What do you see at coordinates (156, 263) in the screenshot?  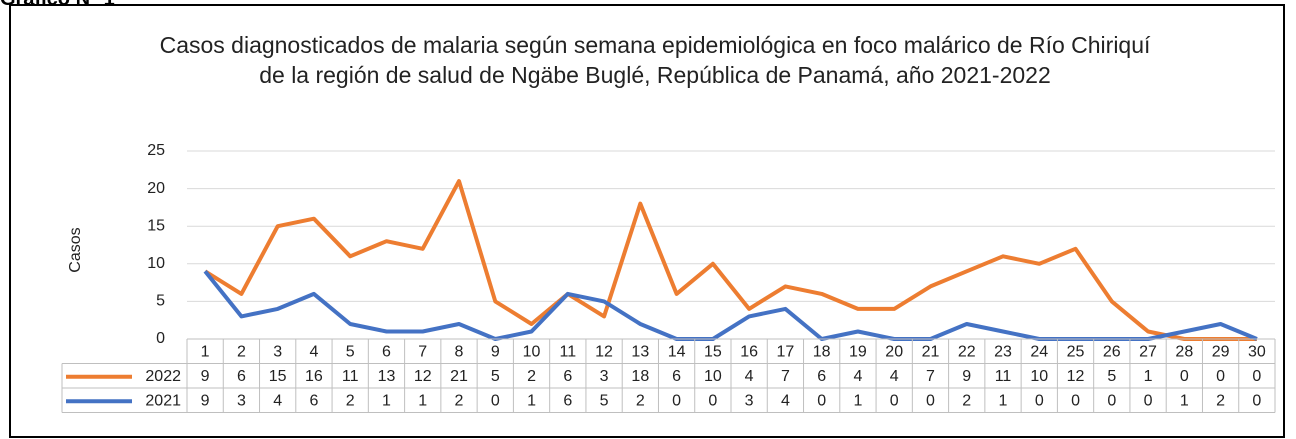 I see `y-tick-label: 10` at bounding box center [156, 263].